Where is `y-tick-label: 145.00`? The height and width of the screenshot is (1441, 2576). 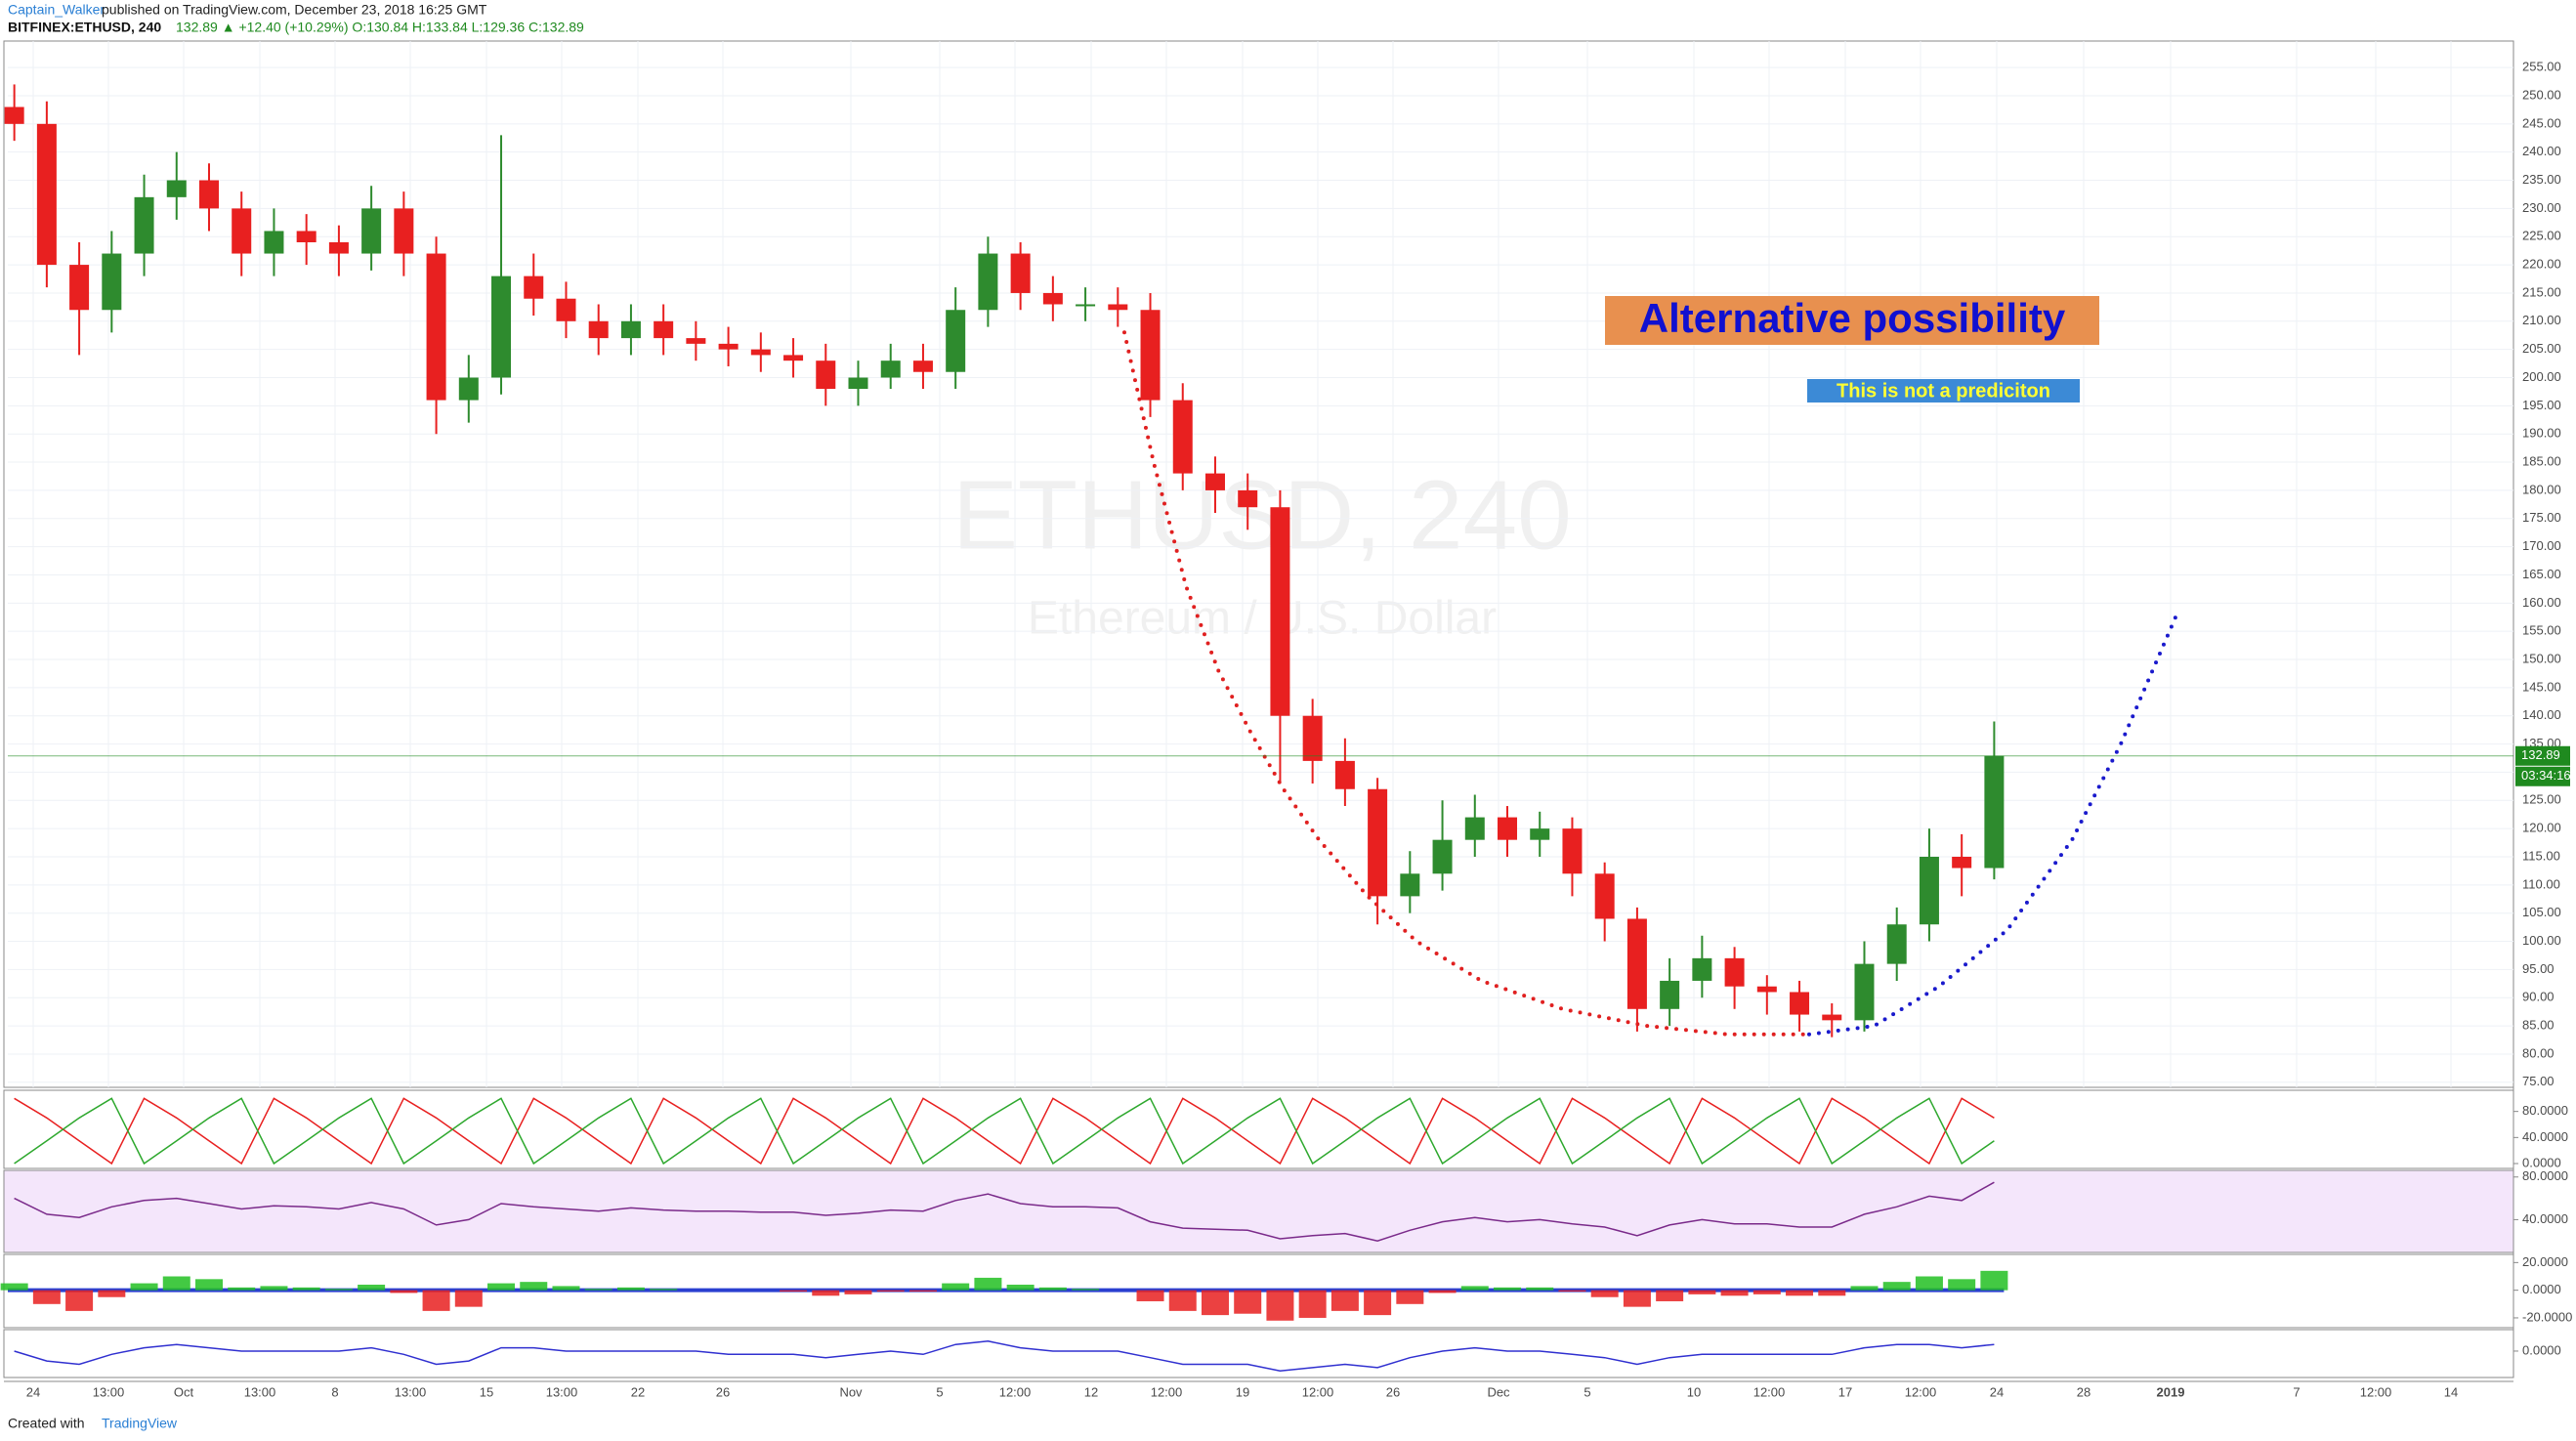 y-tick-label: 145.00 is located at coordinates (2541, 686).